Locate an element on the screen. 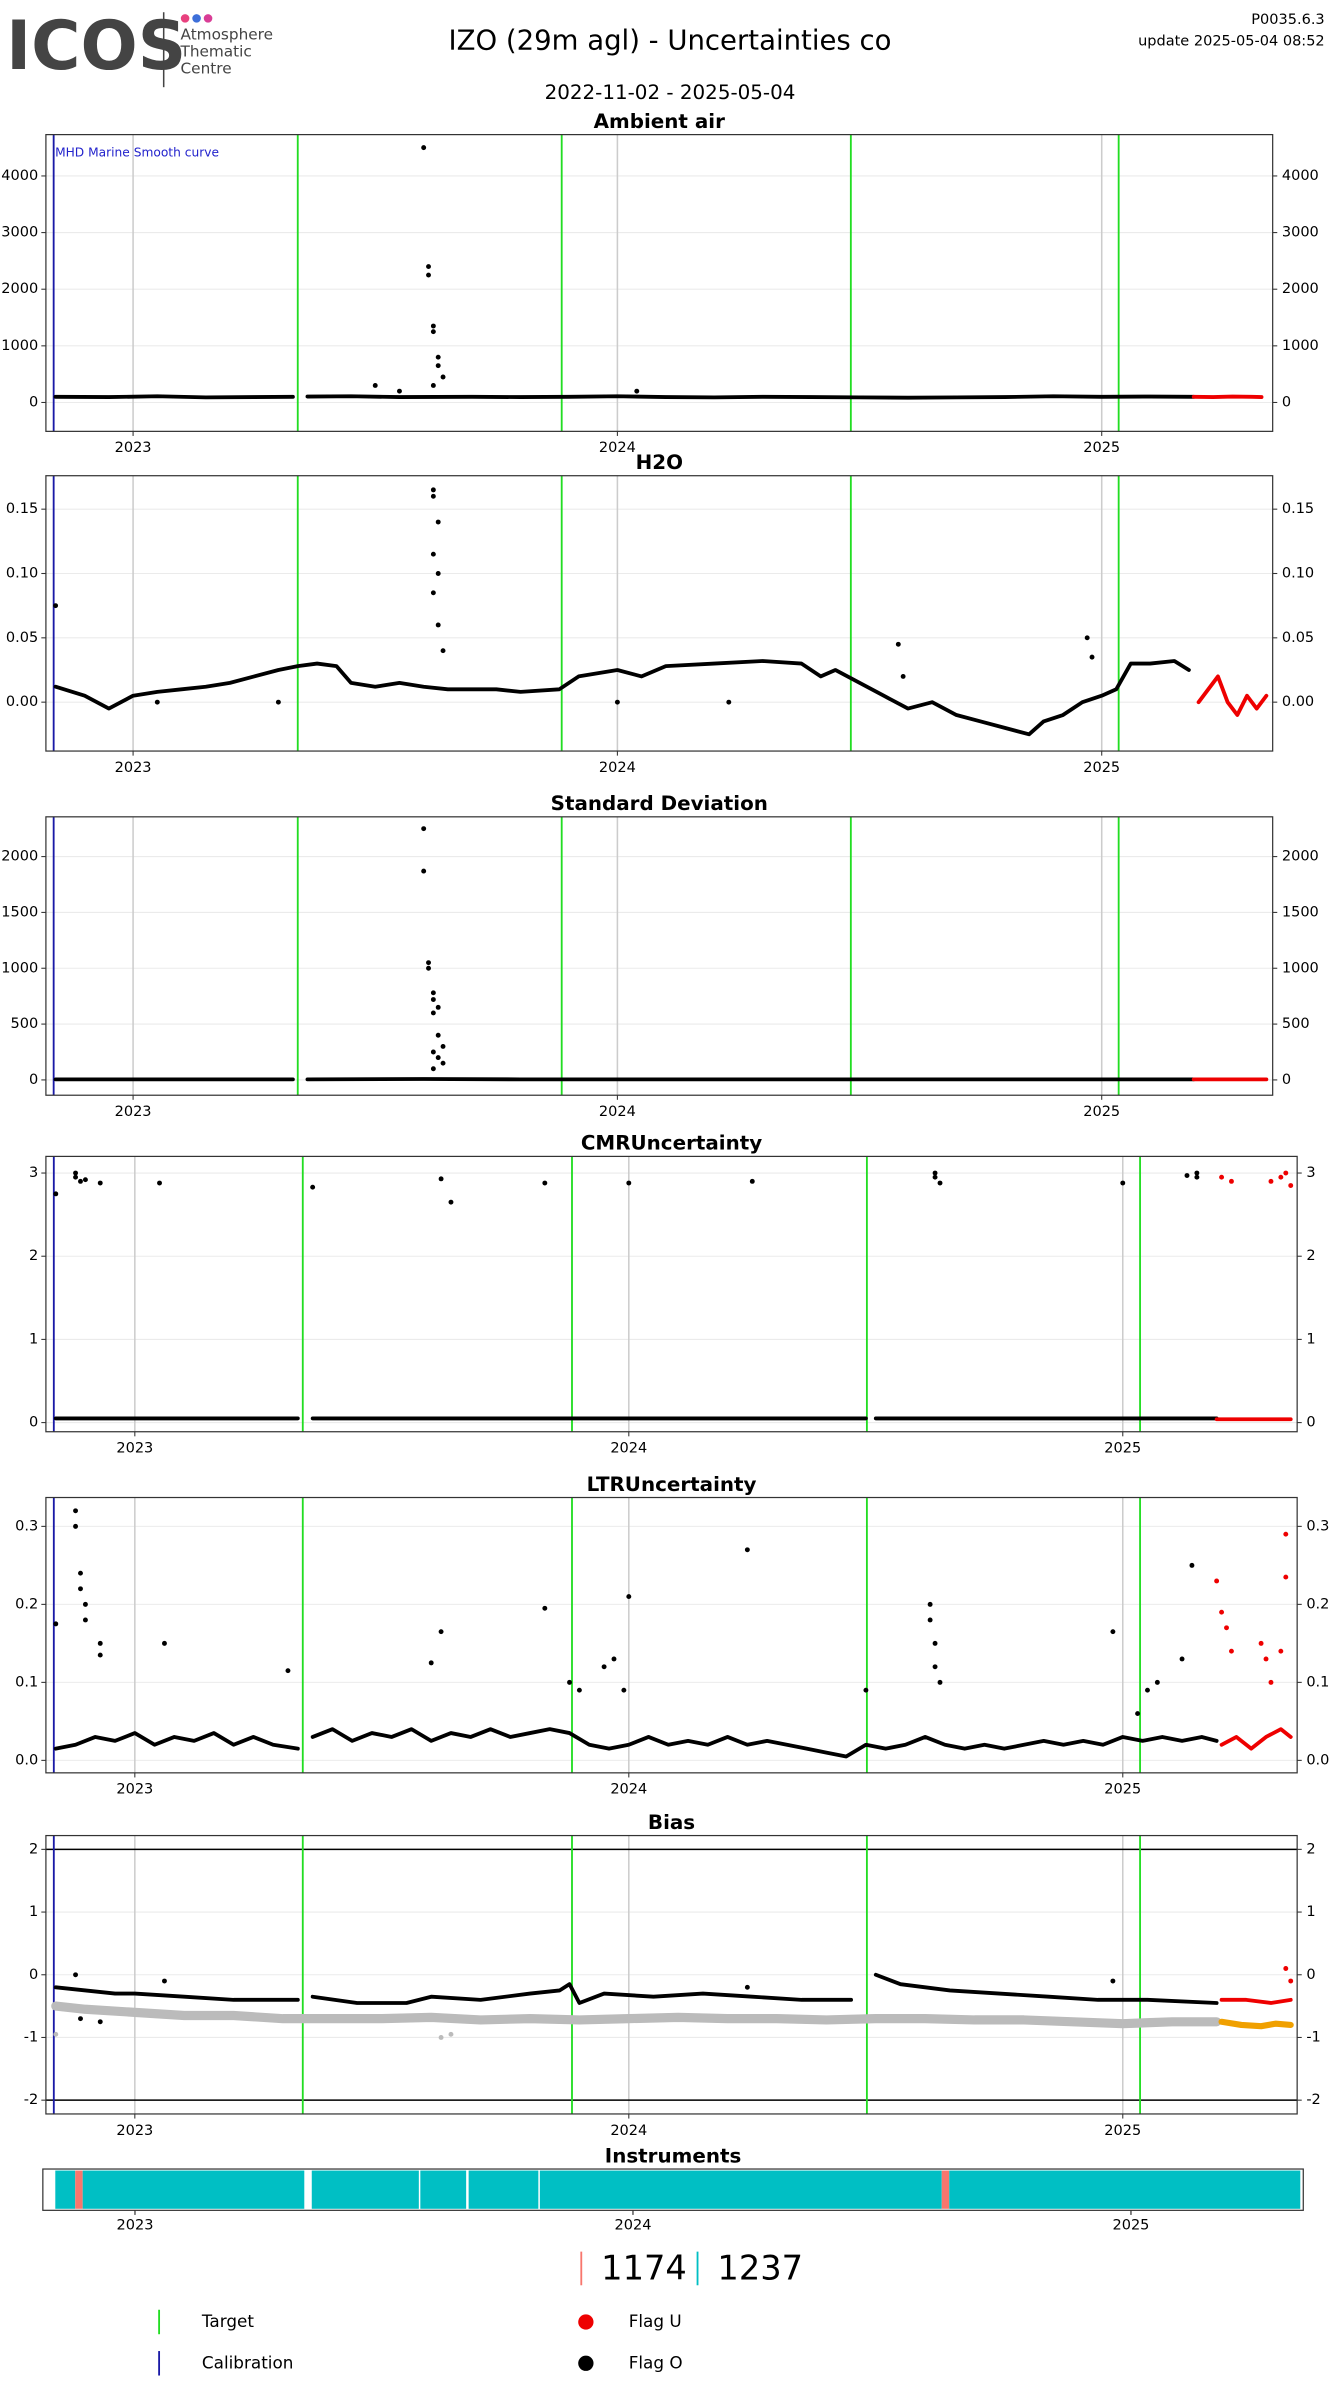 The height and width of the screenshot is (2400, 1340). page-title: IZO (29m agl) - Uncertainties co is located at coordinates (670, 40).